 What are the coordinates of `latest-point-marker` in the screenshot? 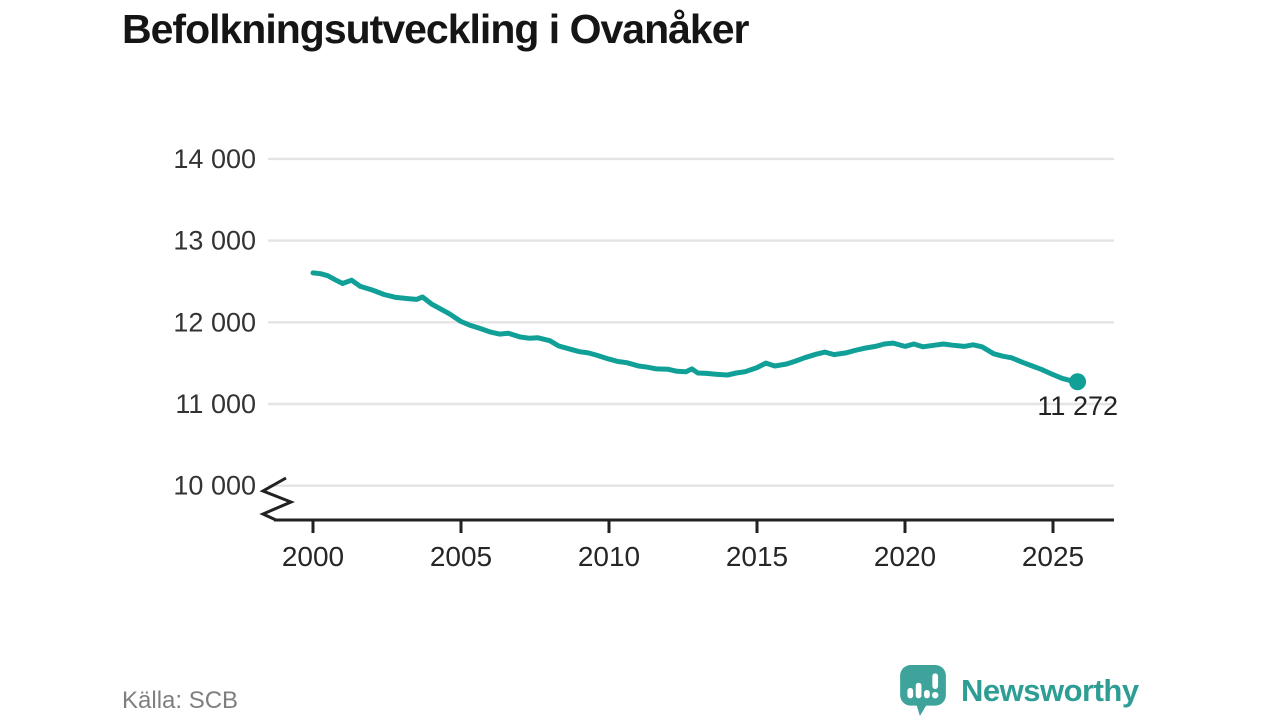 It's located at (1078, 382).